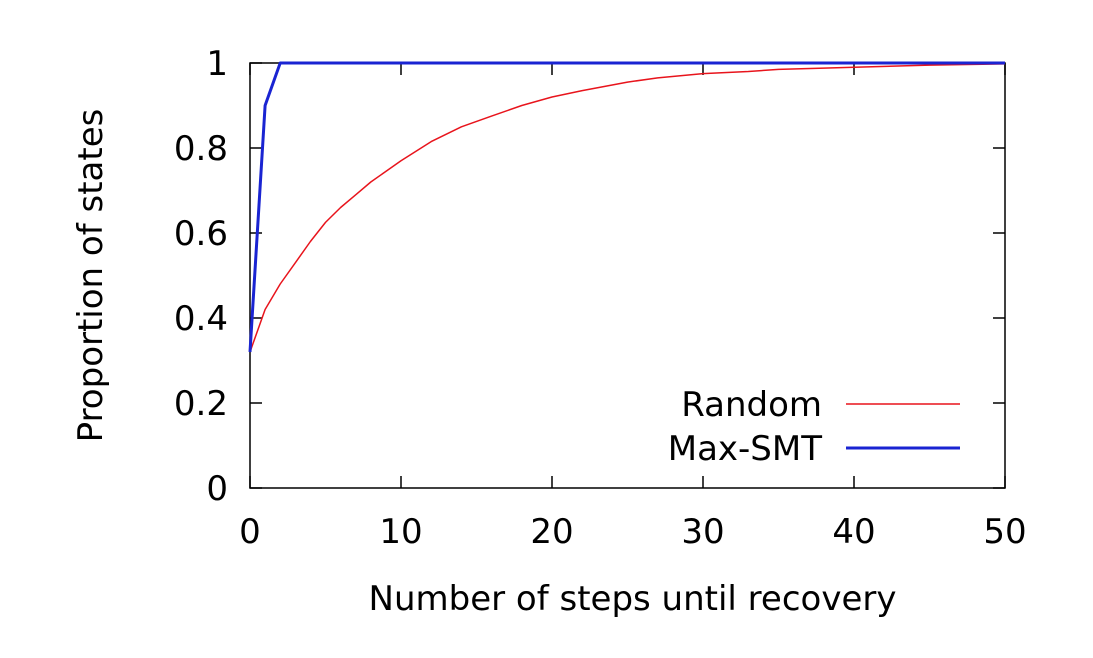 This screenshot has height=658, width=1093. I want to click on x-axis-label: Number of steps until recovery, so click(633, 599).